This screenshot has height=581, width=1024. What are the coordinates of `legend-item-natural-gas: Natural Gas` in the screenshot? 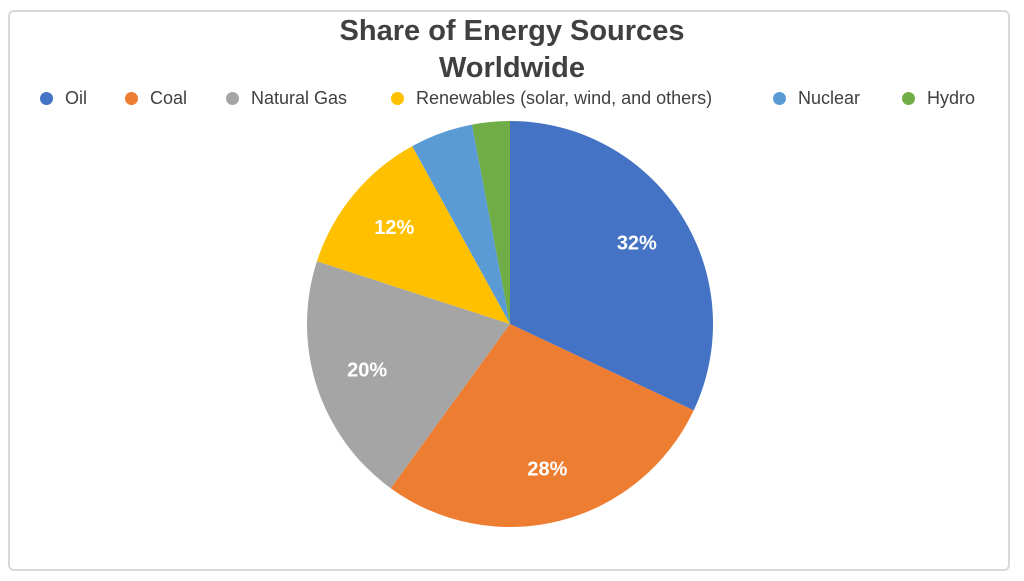 It's located at (286, 98).